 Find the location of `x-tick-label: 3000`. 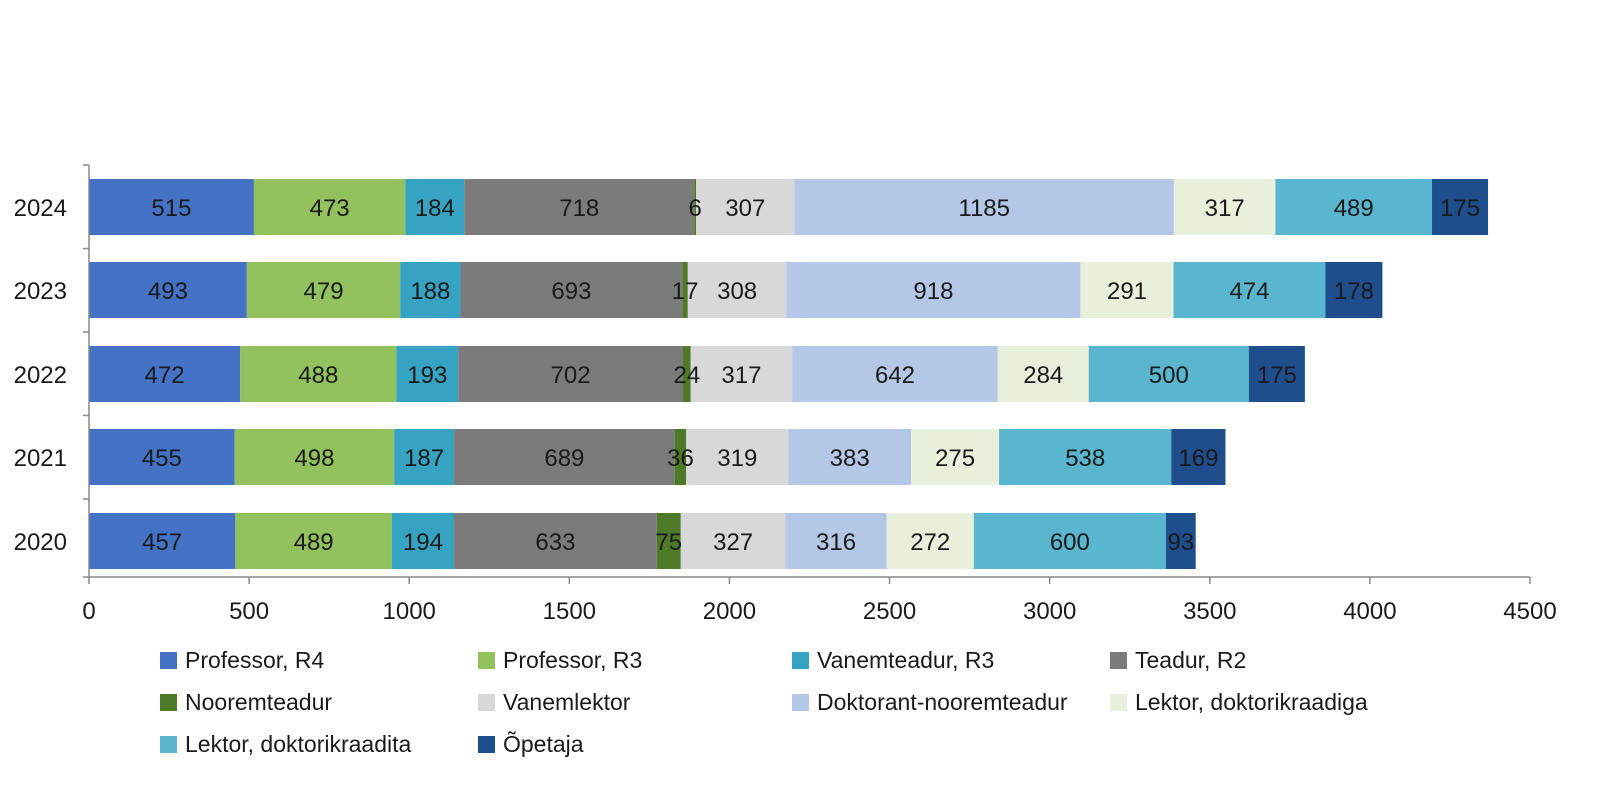

x-tick-label: 3000 is located at coordinates (1049, 611).